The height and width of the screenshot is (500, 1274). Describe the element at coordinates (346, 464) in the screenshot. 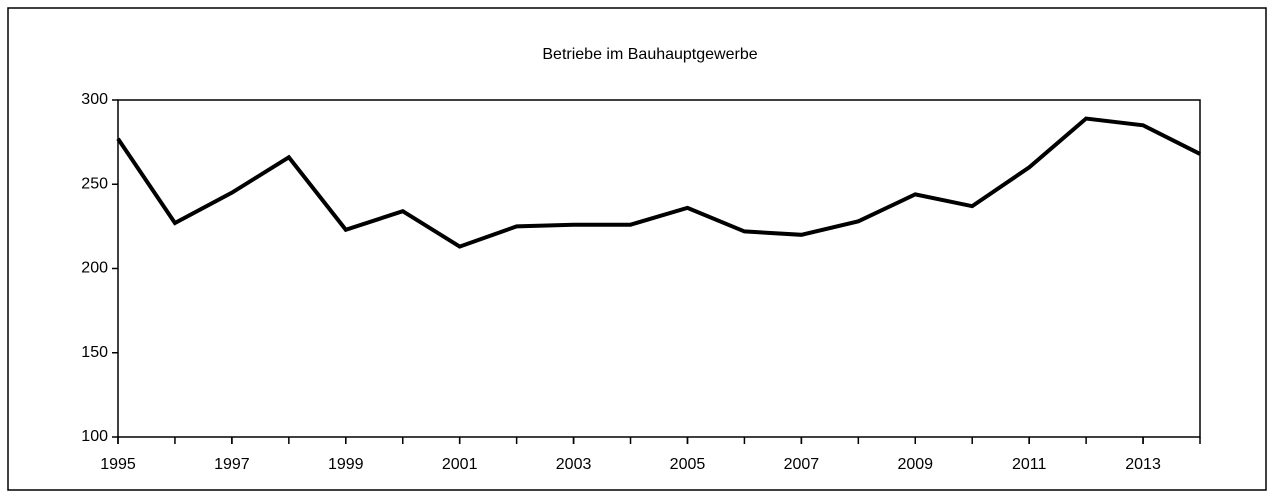

I see `x-tick-label: 1999` at that location.